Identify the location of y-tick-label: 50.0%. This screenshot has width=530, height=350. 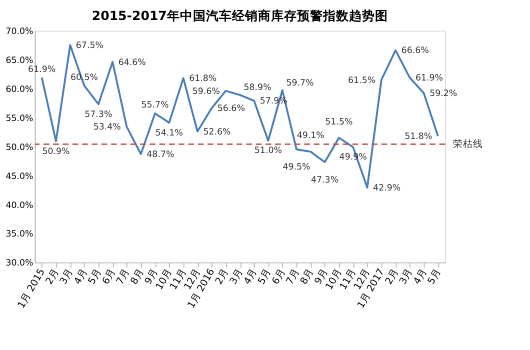
(20, 147).